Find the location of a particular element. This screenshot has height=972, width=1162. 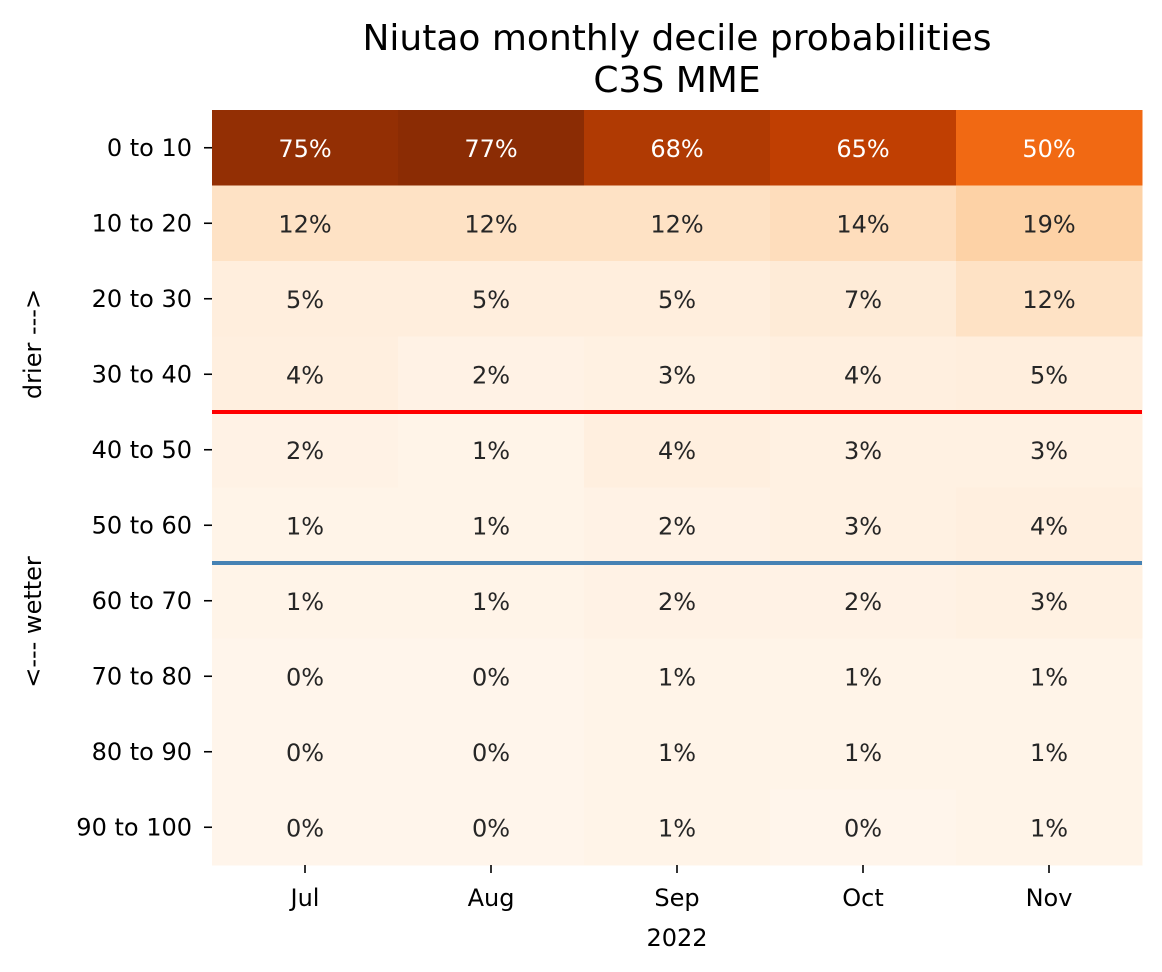

threshold-lines is located at coordinates (677, 487).